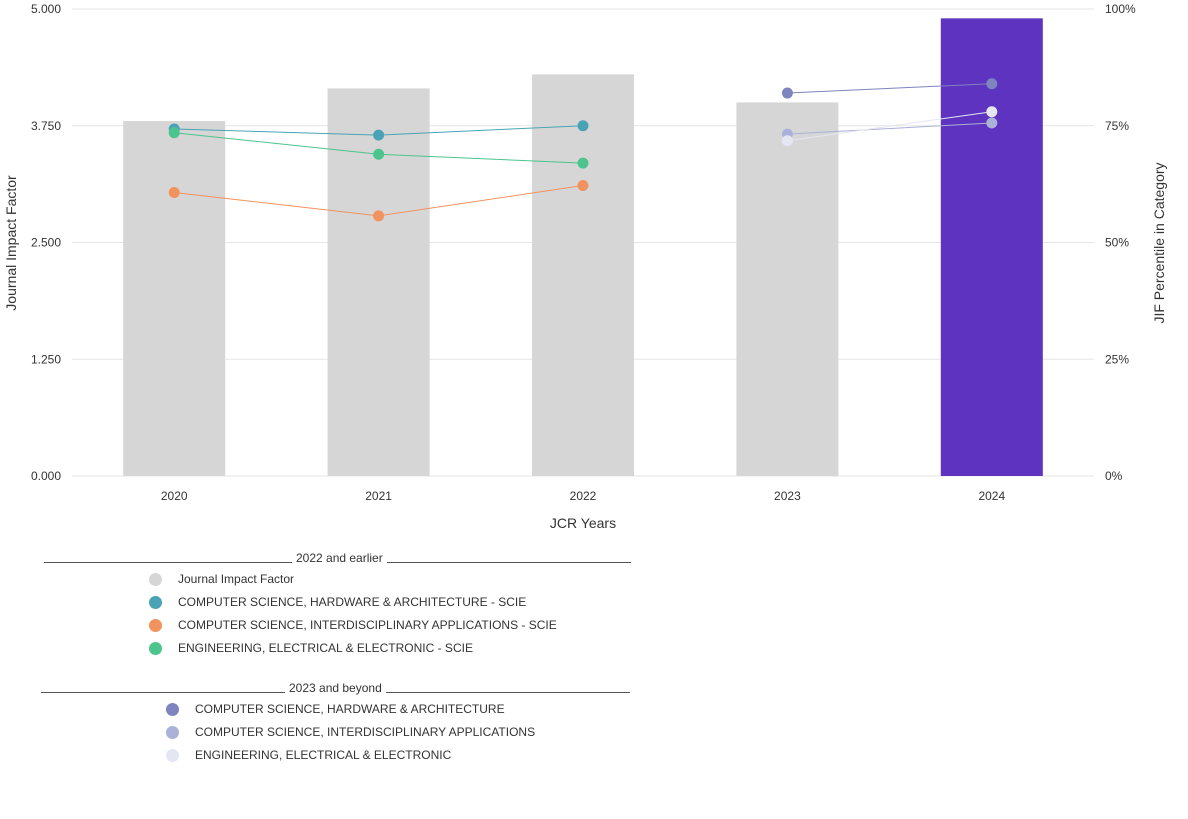  I want to click on x-tick-label: 2022, so click(583, 496).